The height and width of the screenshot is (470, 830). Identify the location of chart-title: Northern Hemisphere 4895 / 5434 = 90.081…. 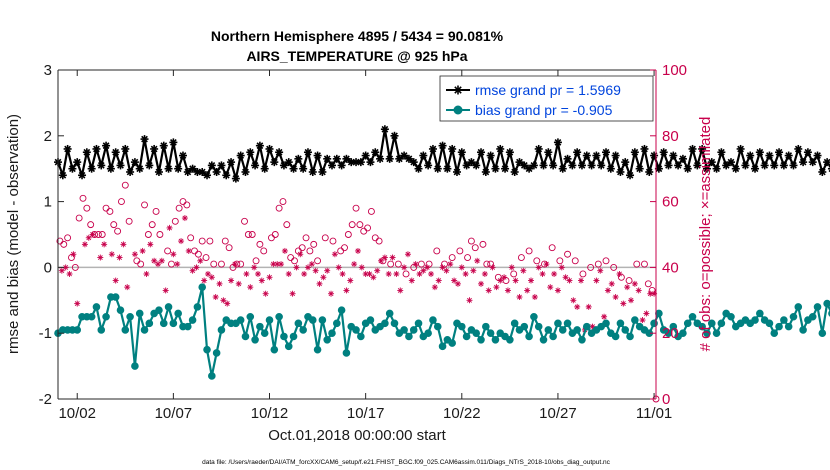
(357, 36).